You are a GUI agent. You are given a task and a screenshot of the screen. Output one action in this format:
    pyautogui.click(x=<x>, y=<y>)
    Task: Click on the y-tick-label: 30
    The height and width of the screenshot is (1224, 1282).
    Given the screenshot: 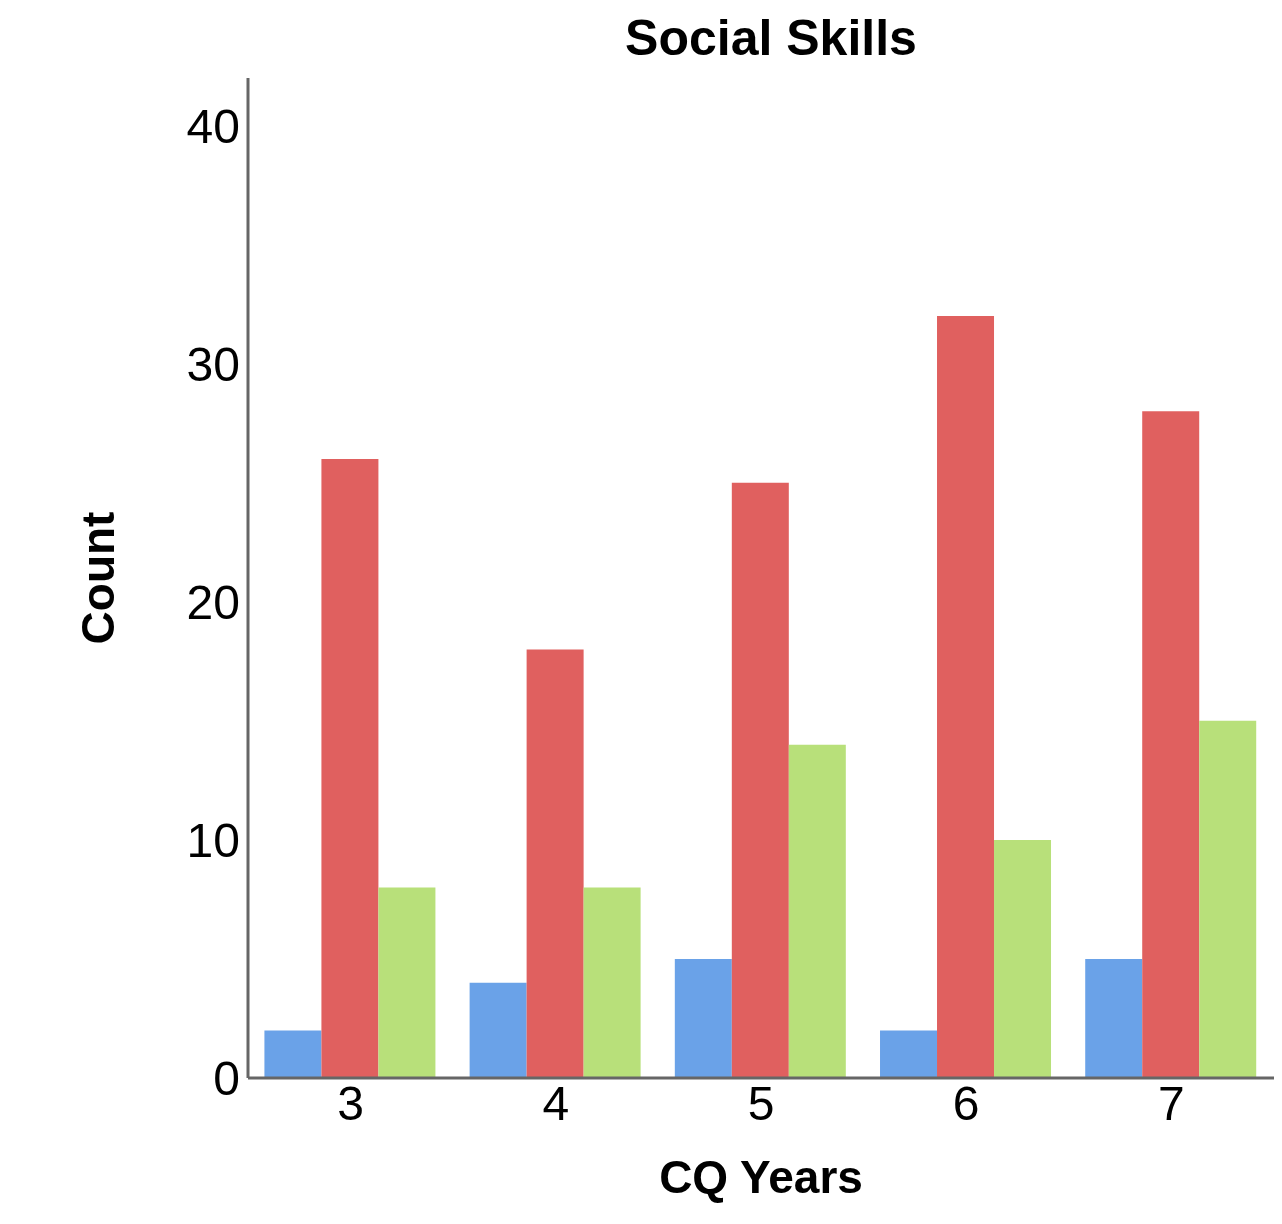 What is the action you would take?
    pyautogui.click(x=213, y=364)
    